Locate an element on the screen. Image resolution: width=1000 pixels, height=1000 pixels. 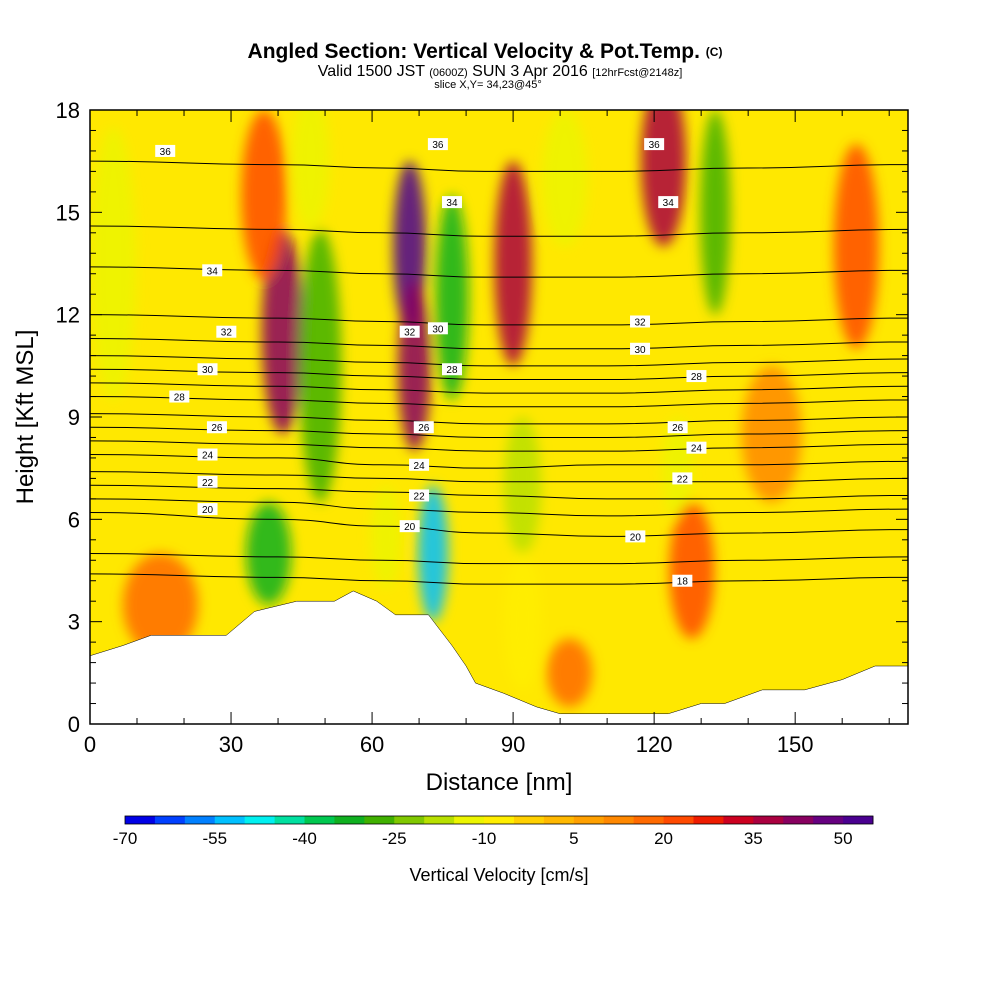
contour-label: 36 is located at coordinates (165, 151).